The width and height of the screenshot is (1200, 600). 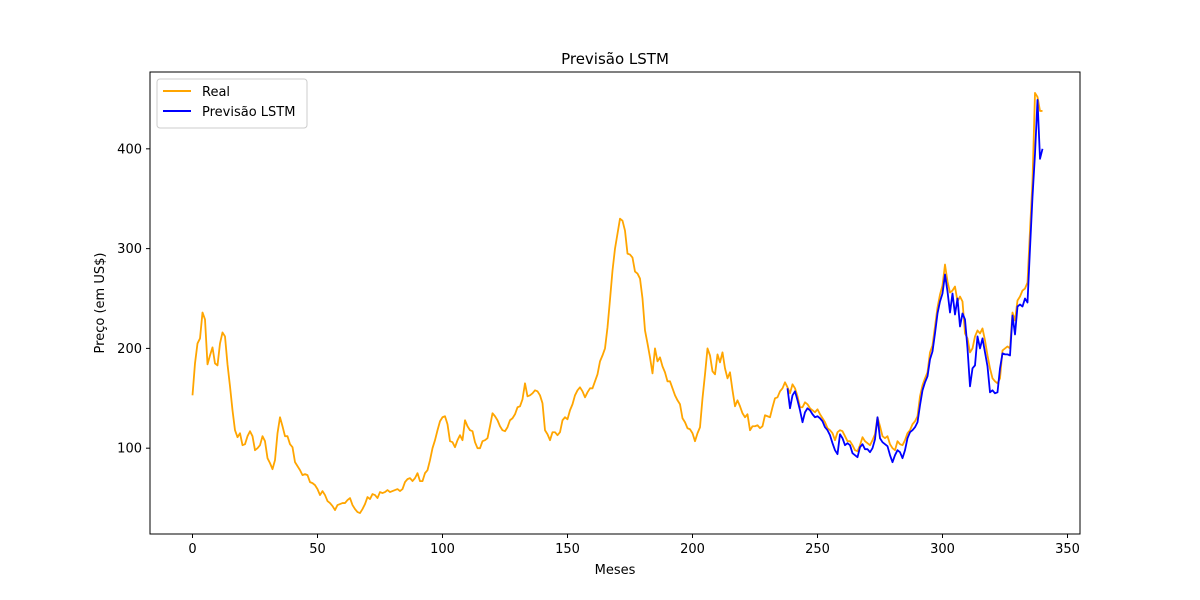 I want to click on legend: Real Previsão LSTM, so click(x=232, y=103).